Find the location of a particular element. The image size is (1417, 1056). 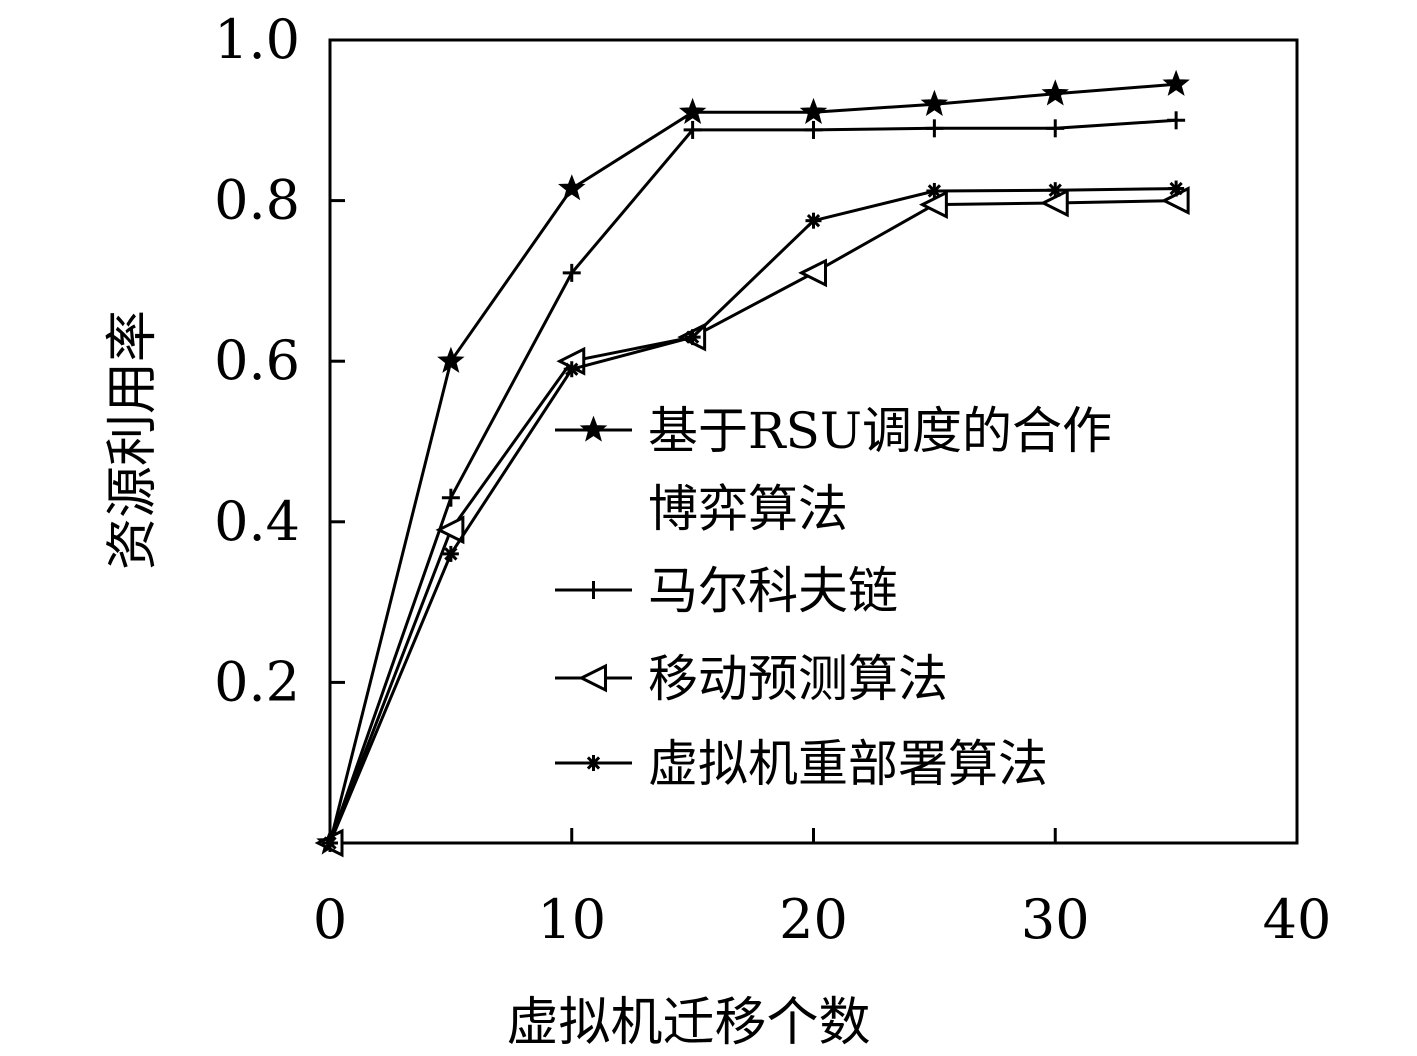

legend-item: 马尔科夫链 is located at coordinates (726, 591).